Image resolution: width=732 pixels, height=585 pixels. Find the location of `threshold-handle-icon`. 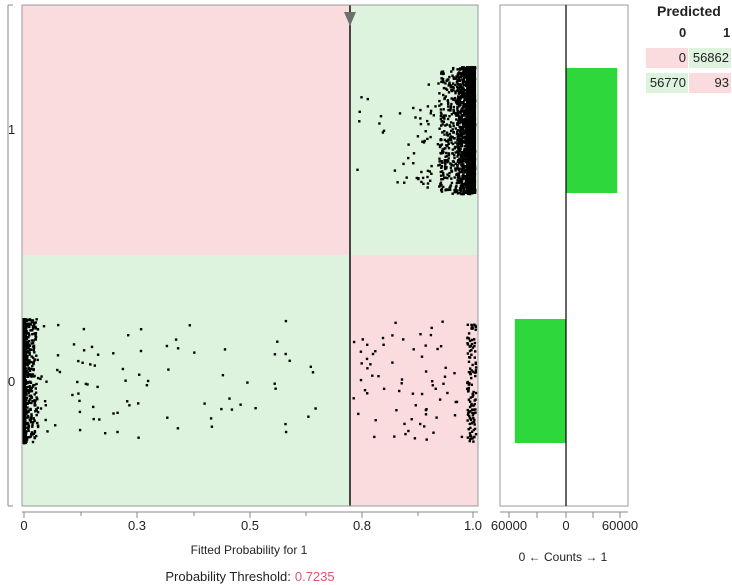

threshold-handle-icon is located at coordinates (350, 19).